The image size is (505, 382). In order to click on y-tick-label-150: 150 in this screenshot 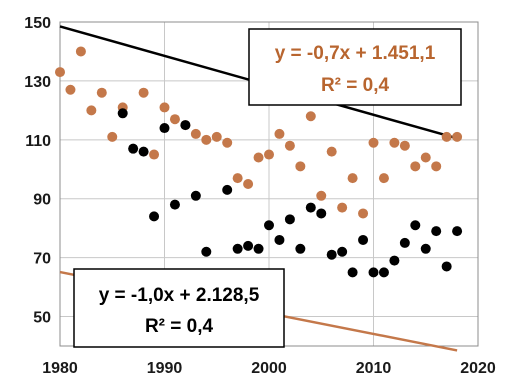, I will do `click(37, 23)`.